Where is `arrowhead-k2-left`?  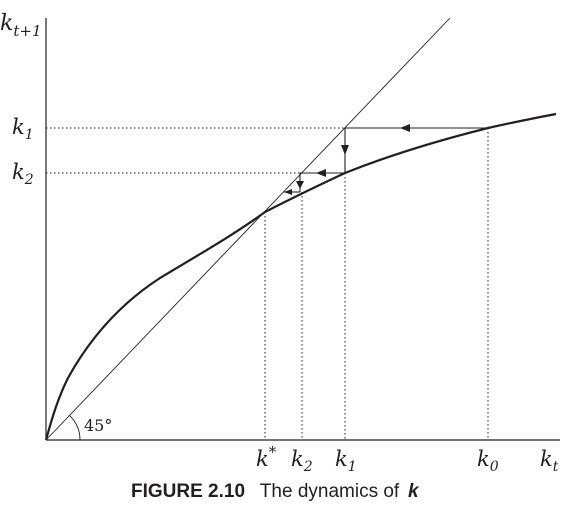
arrowhead-k2-left is located at coordinates (288, 192).